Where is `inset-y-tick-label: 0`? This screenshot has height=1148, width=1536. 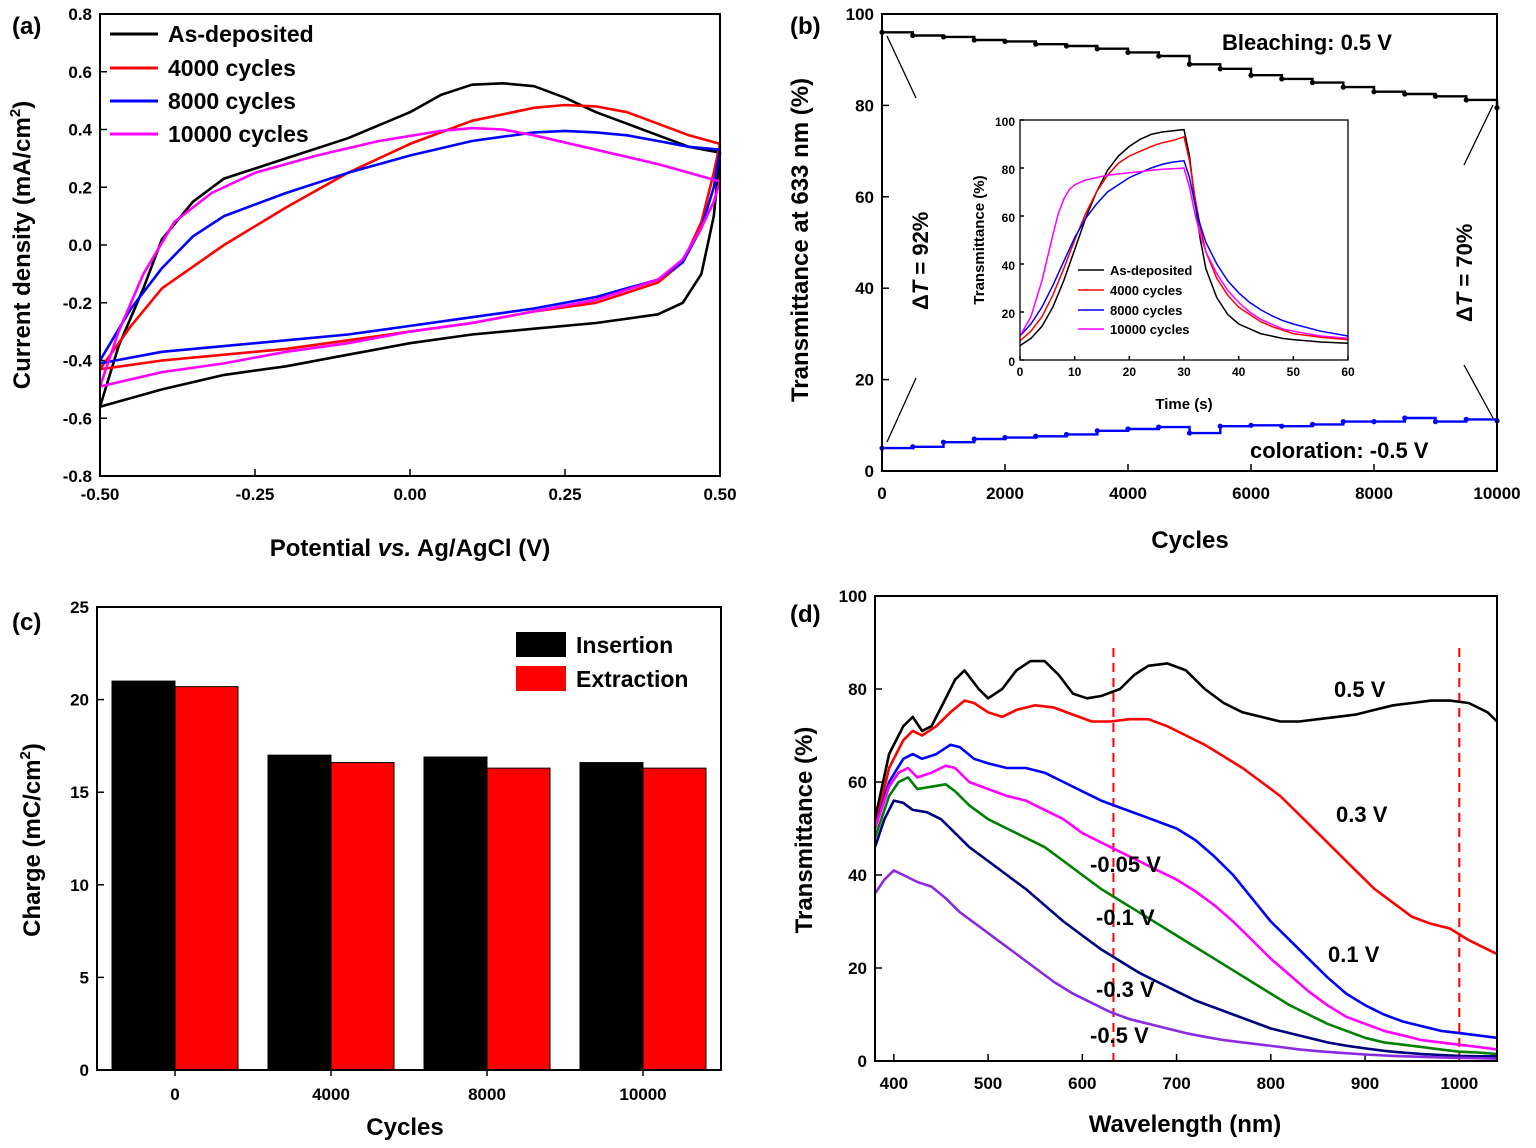
inset-y-tick-label: 0 is located at coordinates (1011, 362).